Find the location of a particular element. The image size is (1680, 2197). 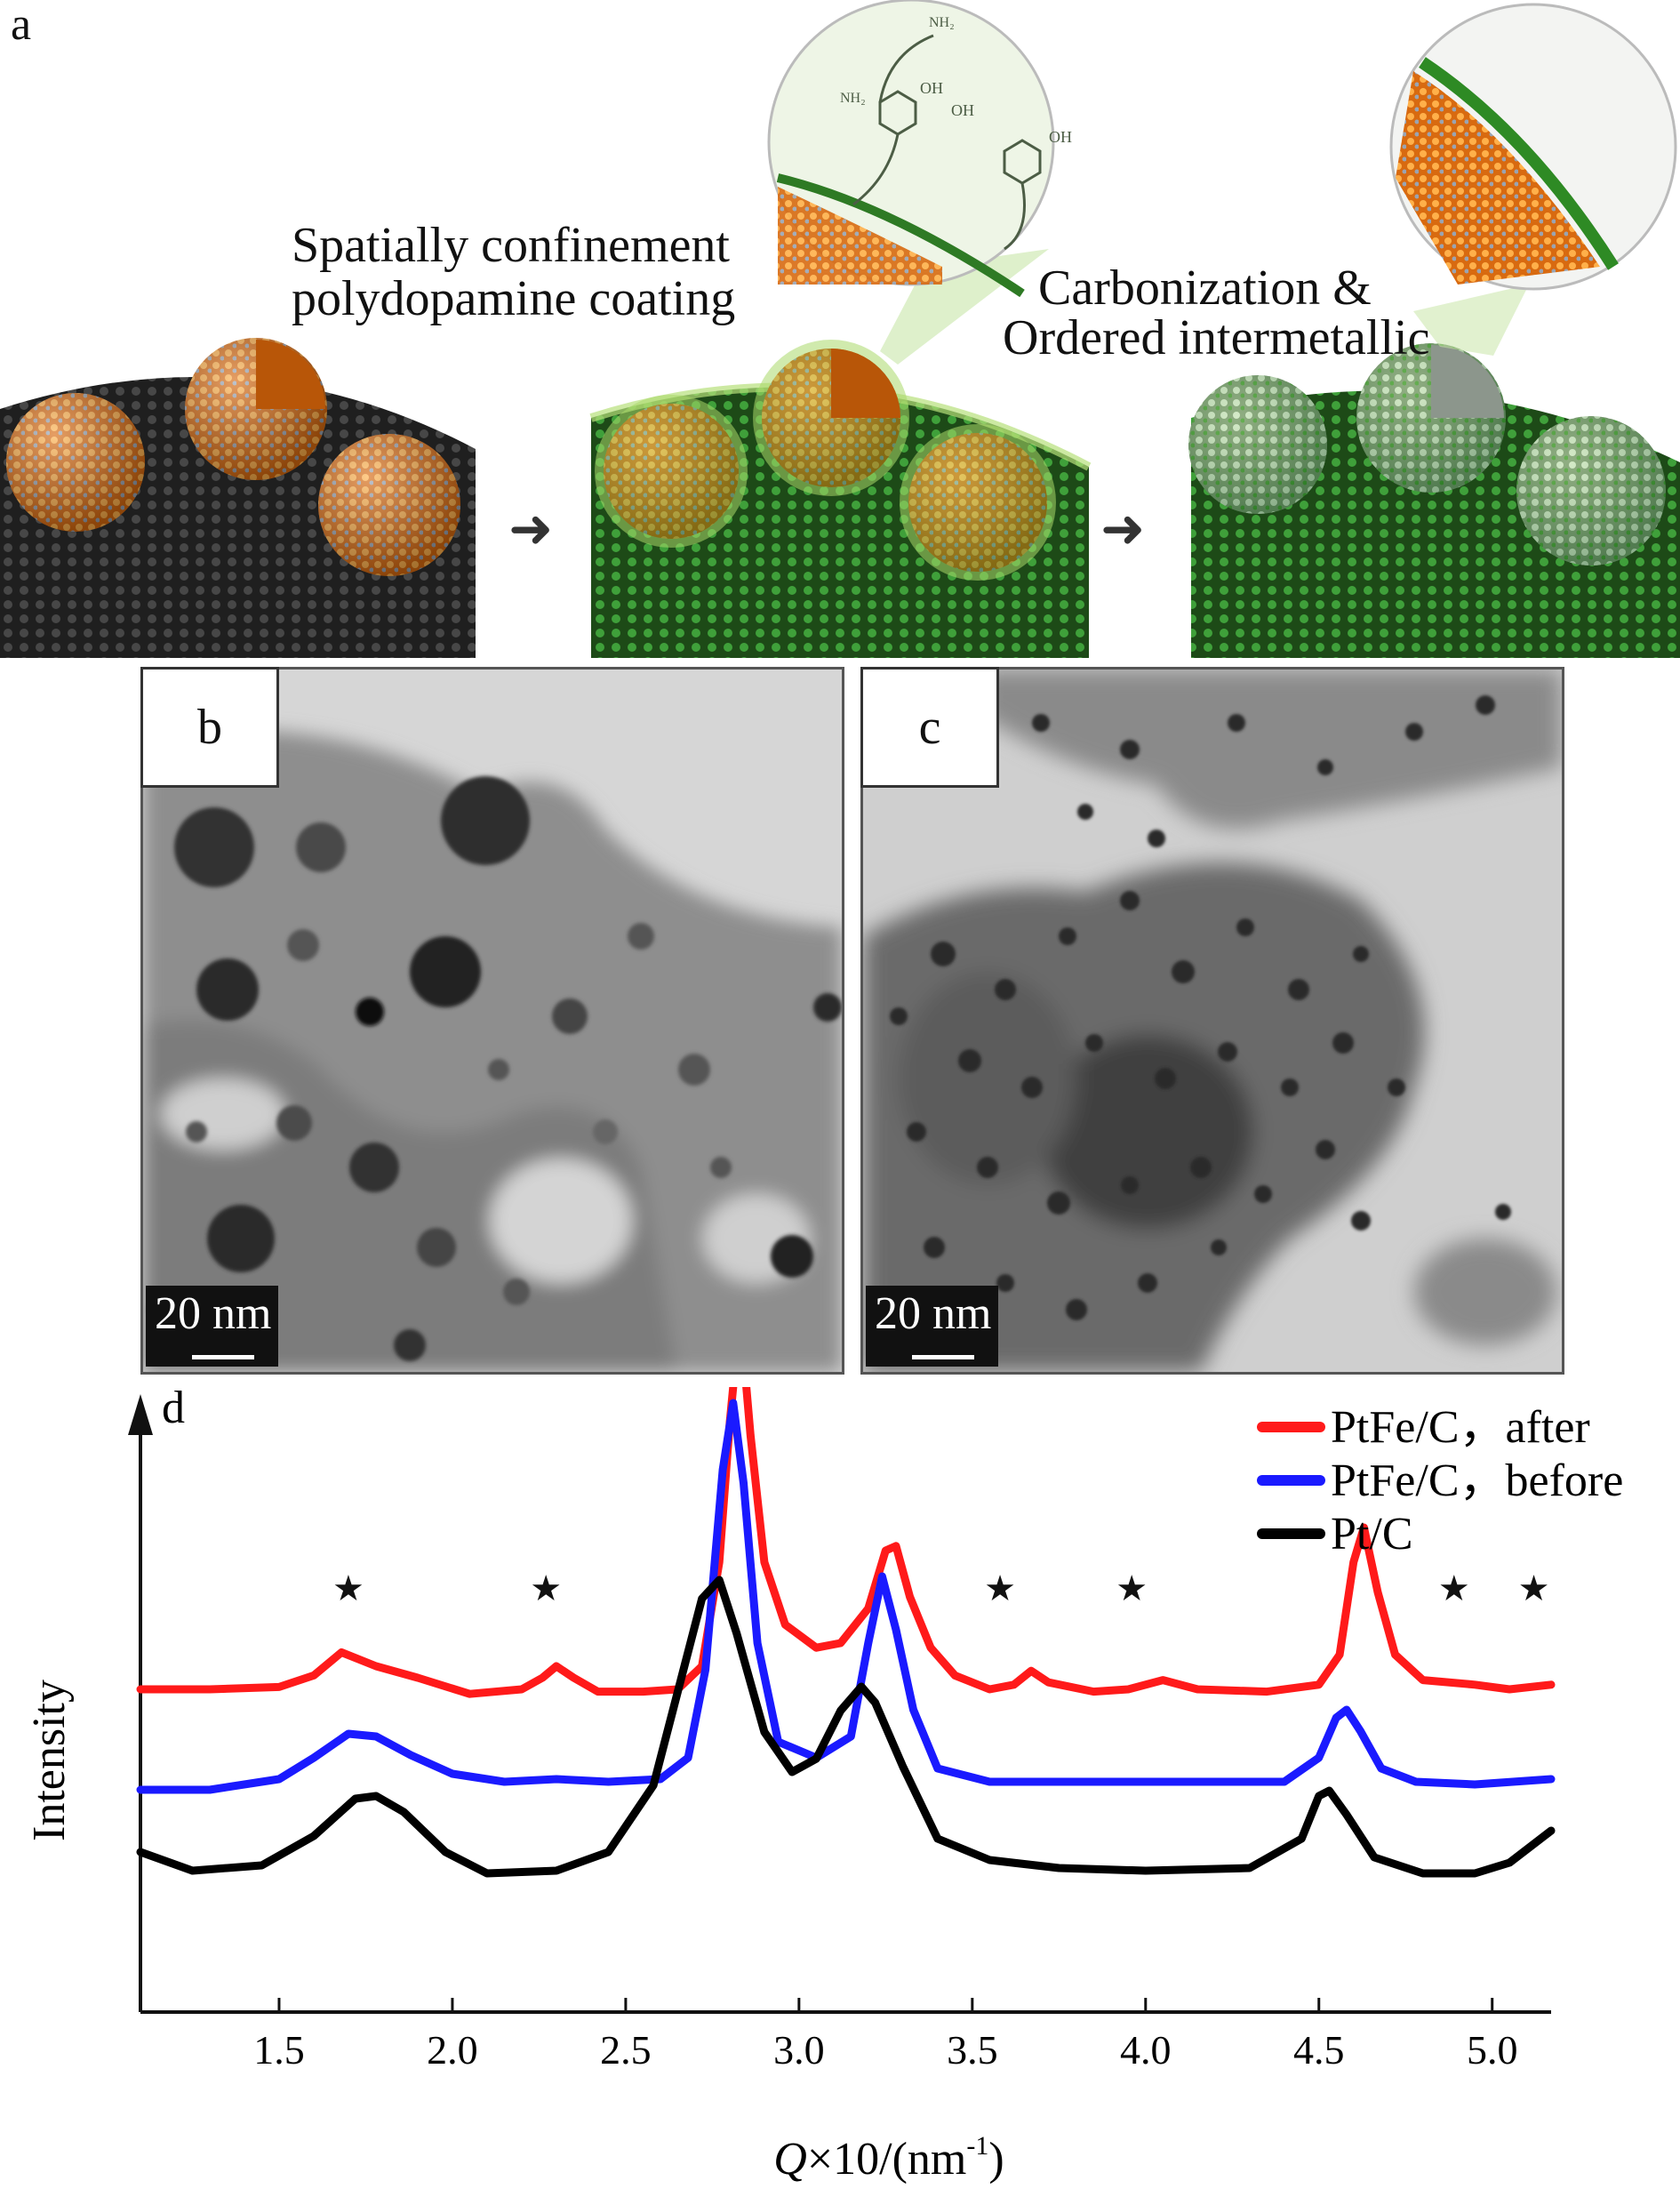

x-axis-label-superscript: -1 is located at coordinates (977, 2146).